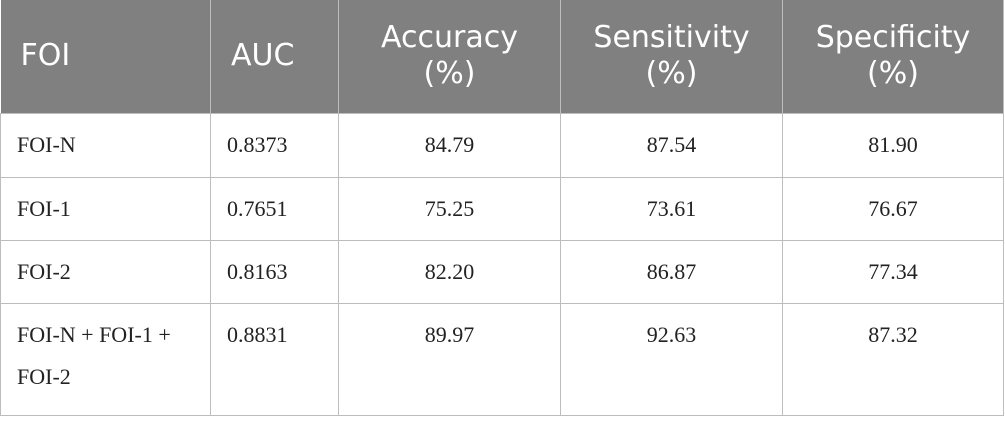  I want to click on cell: 82.20, so click(449, 271).